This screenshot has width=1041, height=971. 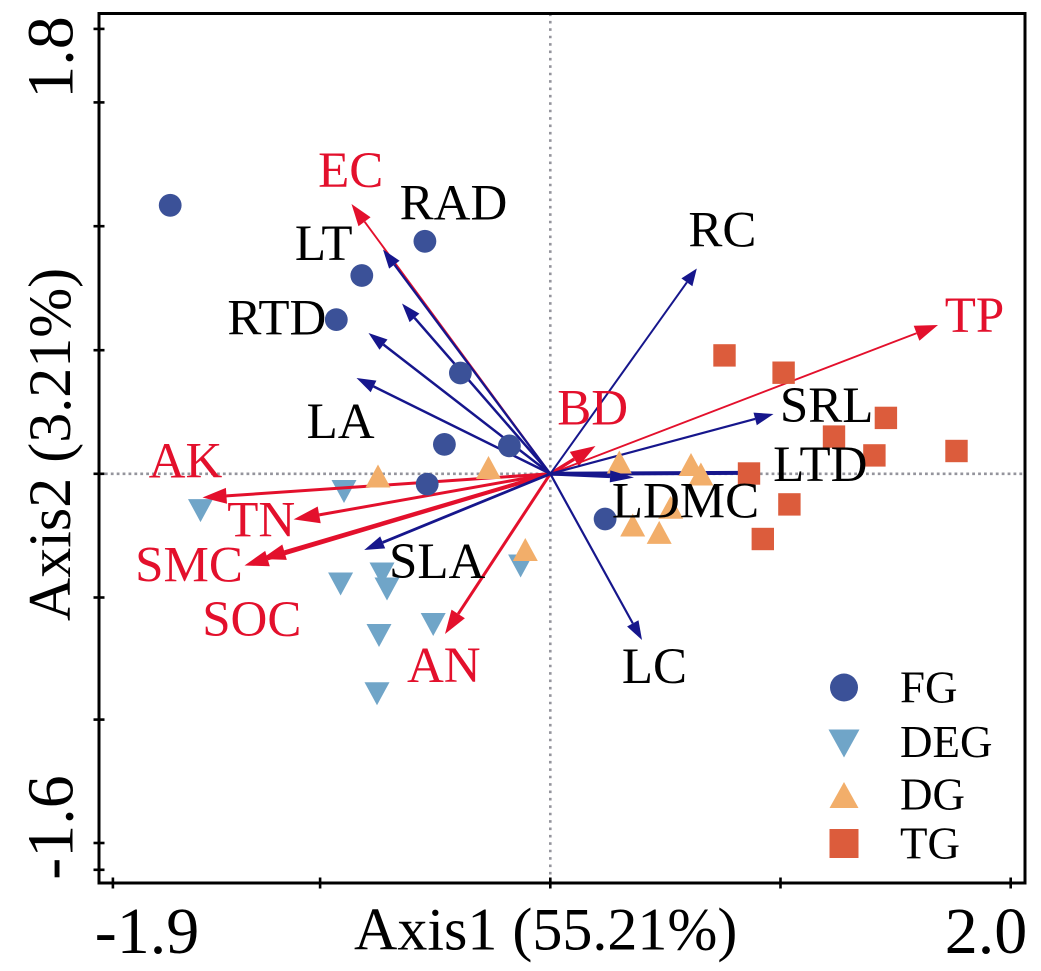 I want to click on svg-text: SMC, so click(x=189, y=566).